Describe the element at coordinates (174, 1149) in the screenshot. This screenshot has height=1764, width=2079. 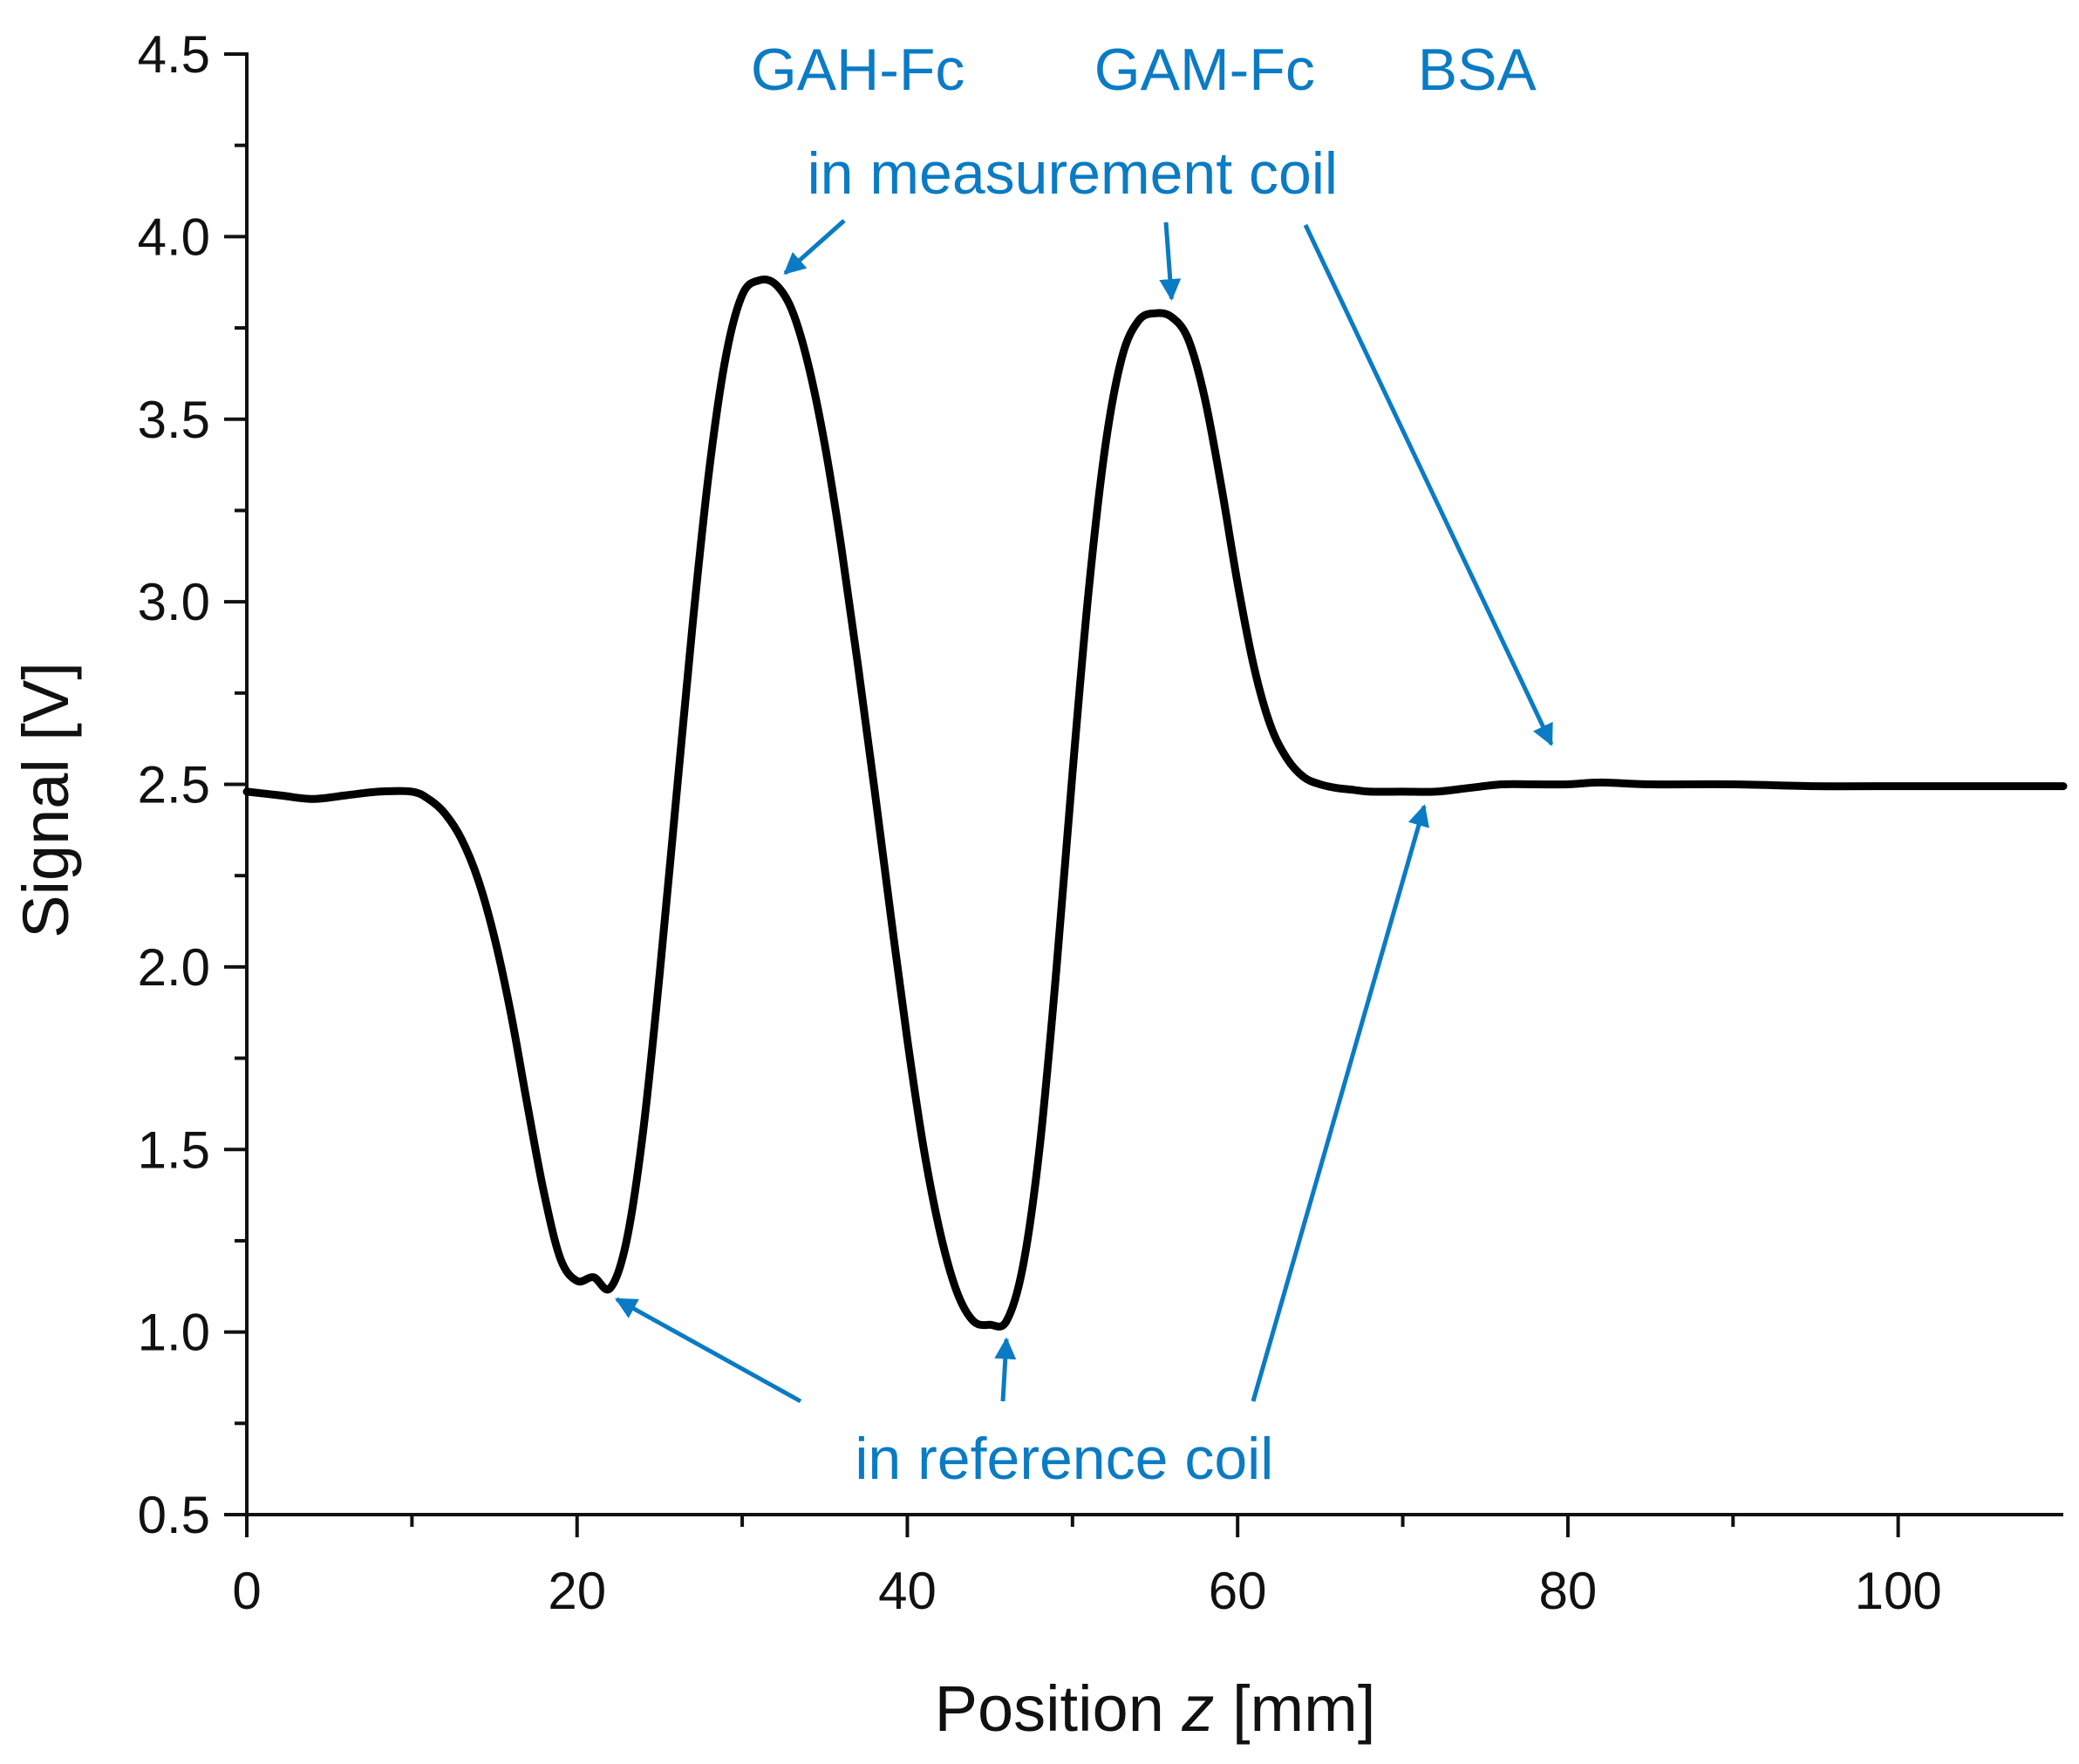
I see `y-tick-label: 1.5` at that location.